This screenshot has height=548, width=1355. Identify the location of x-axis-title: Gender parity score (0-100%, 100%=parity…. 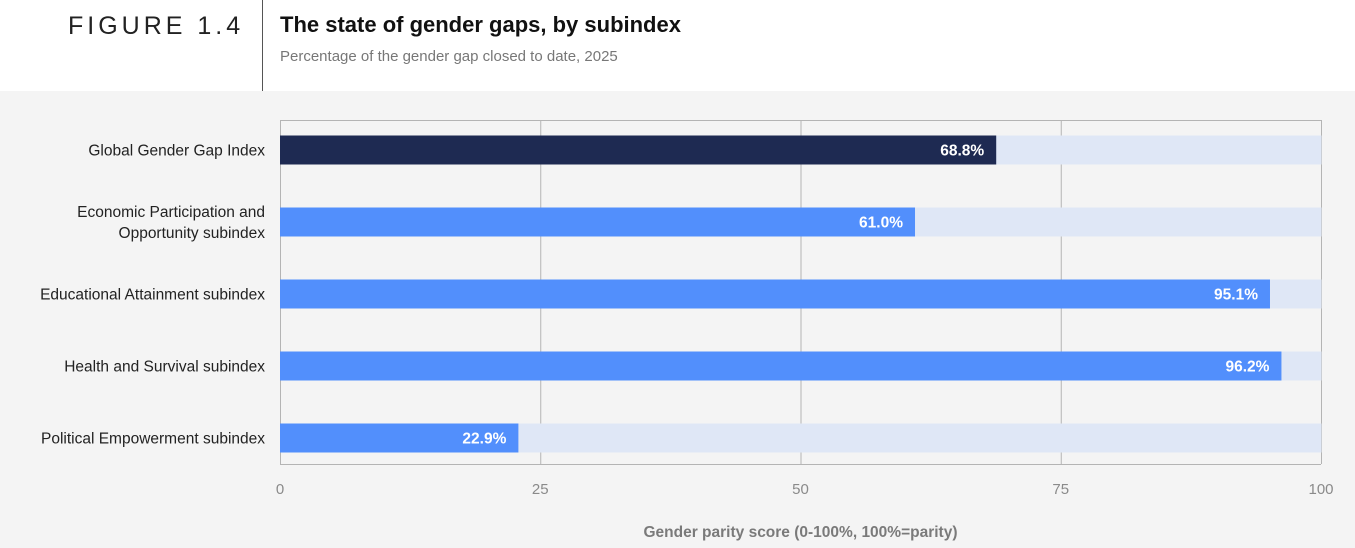
(800, 532).